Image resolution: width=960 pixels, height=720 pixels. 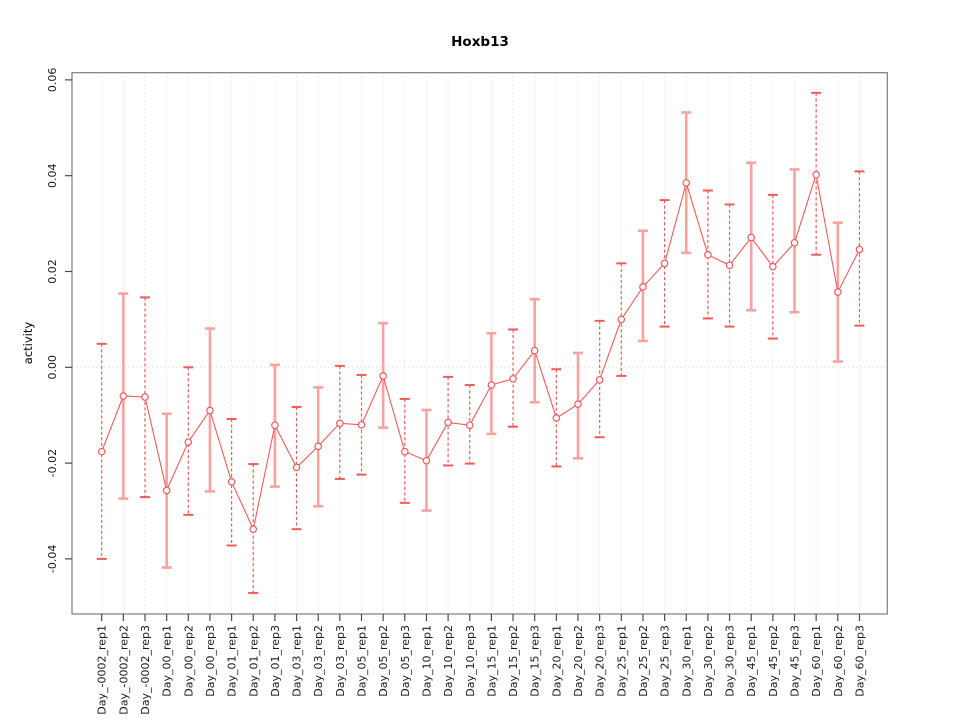 I want to click on chart-title: Hoxb13, so click(x=480, y=42).